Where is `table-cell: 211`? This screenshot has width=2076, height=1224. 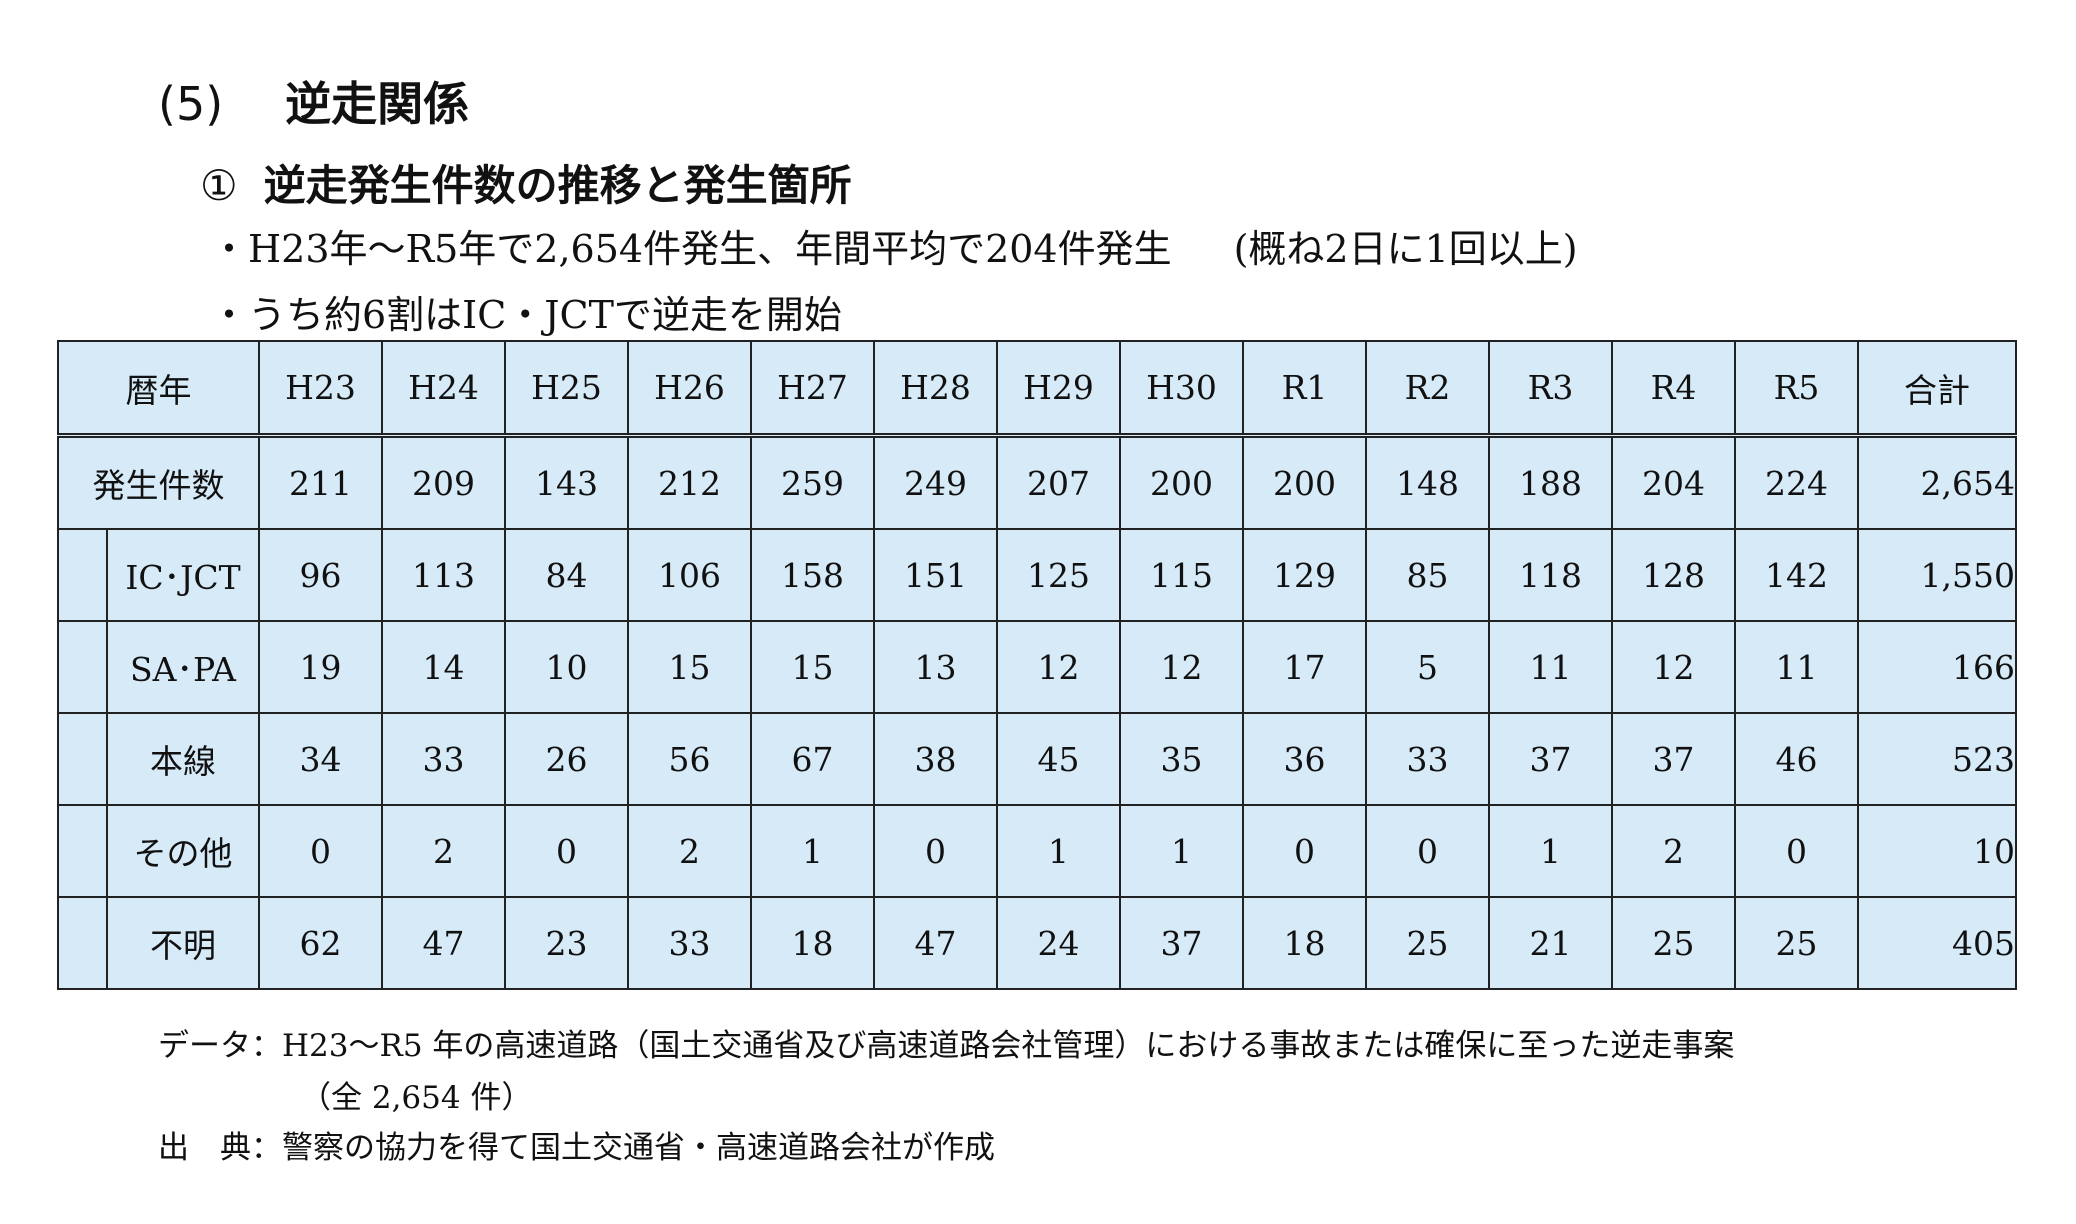 table-cell: 211 is located at coordinates (320, 482).